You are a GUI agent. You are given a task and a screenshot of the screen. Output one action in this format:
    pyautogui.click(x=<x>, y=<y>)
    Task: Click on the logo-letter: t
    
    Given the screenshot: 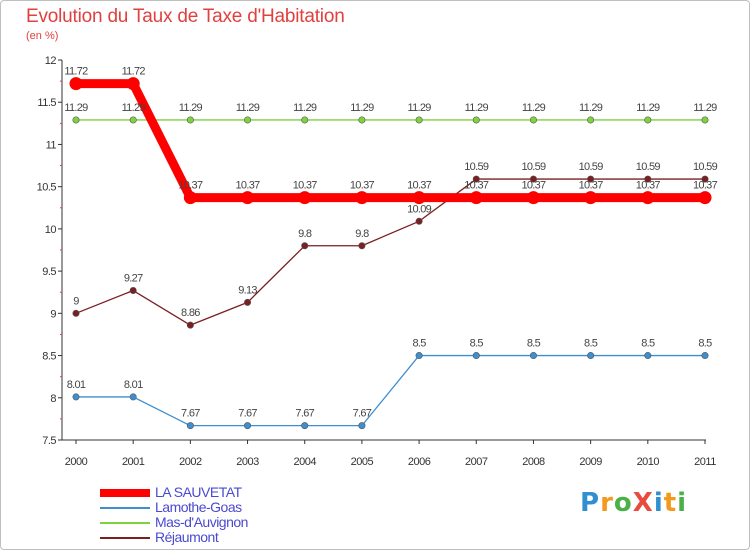 What is the action you would take?
    pyautogui.click(x=670, y=503)
    